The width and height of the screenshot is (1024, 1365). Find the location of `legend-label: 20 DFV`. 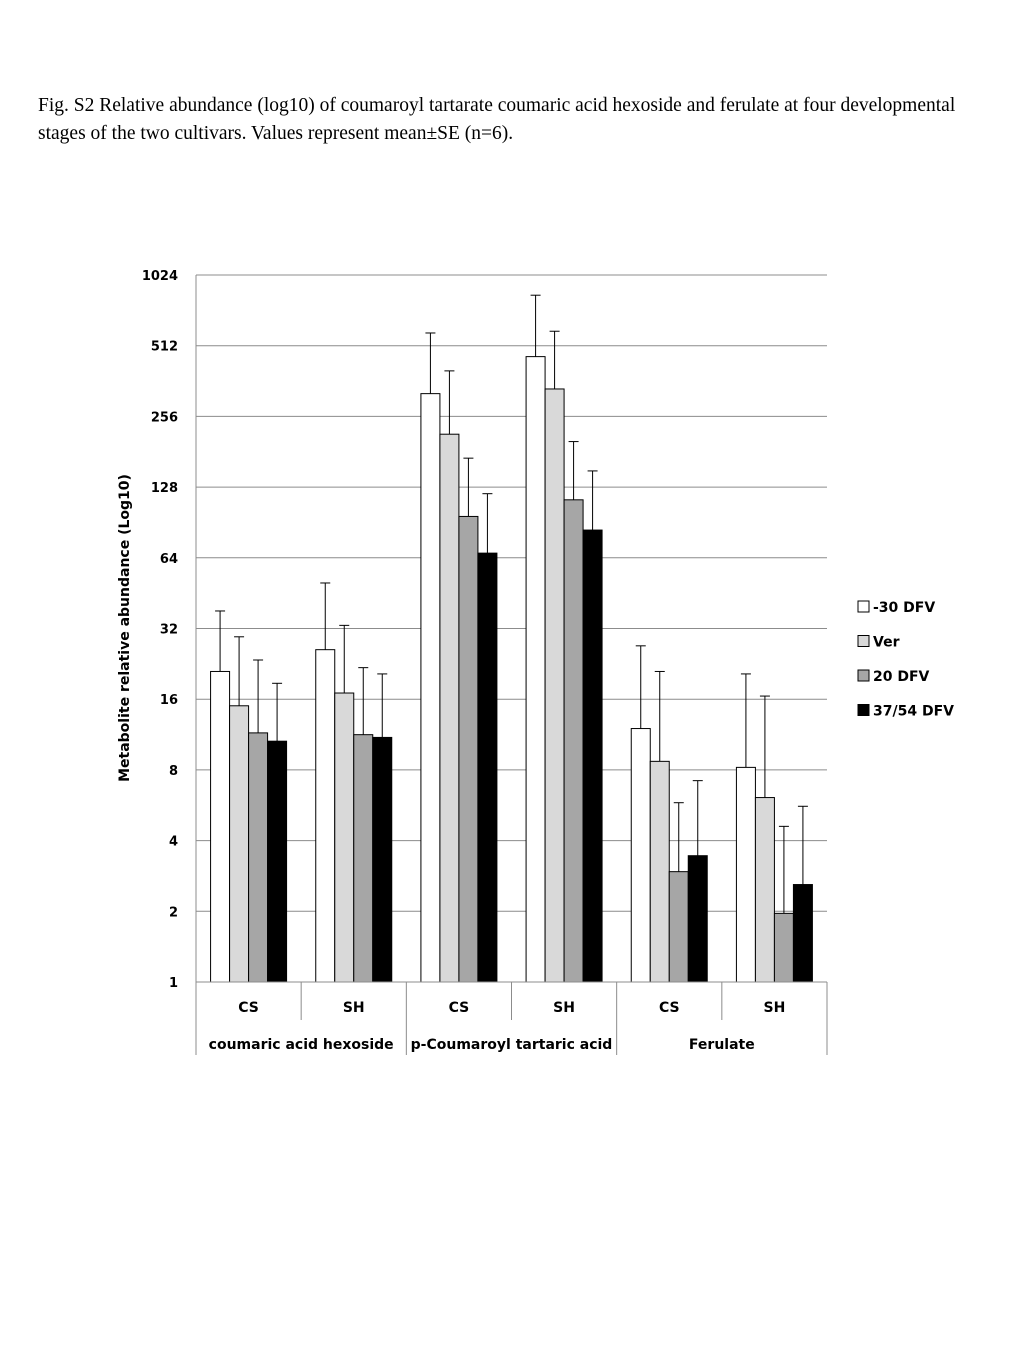

legend-label: 20 DFV is located at coordinates (901, 677).